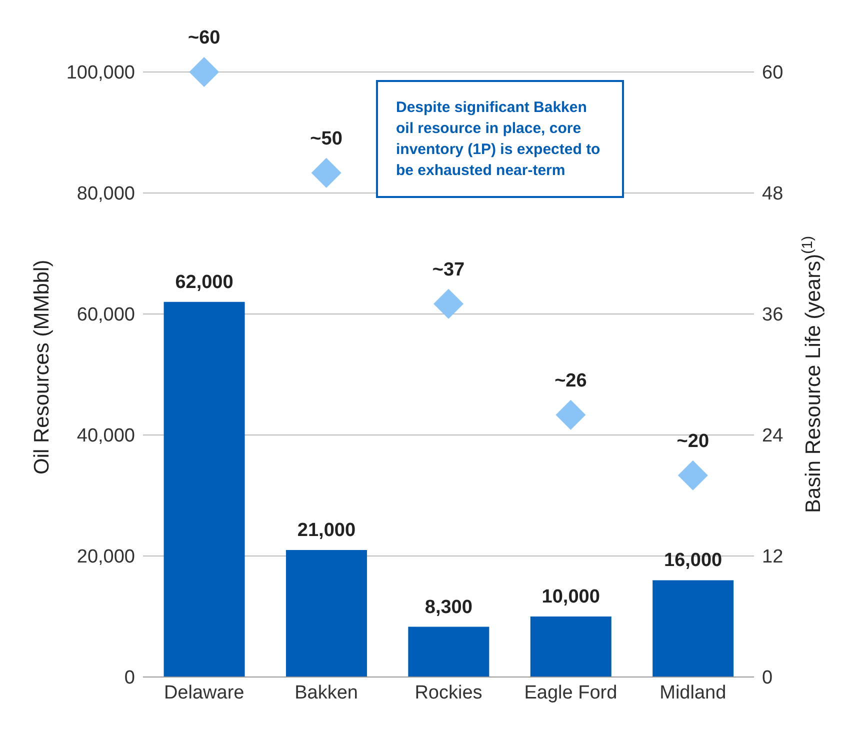 The width and height of the screenshot is (862, 745). I want to click on y2-tick-label: 48, so click(773, 194).